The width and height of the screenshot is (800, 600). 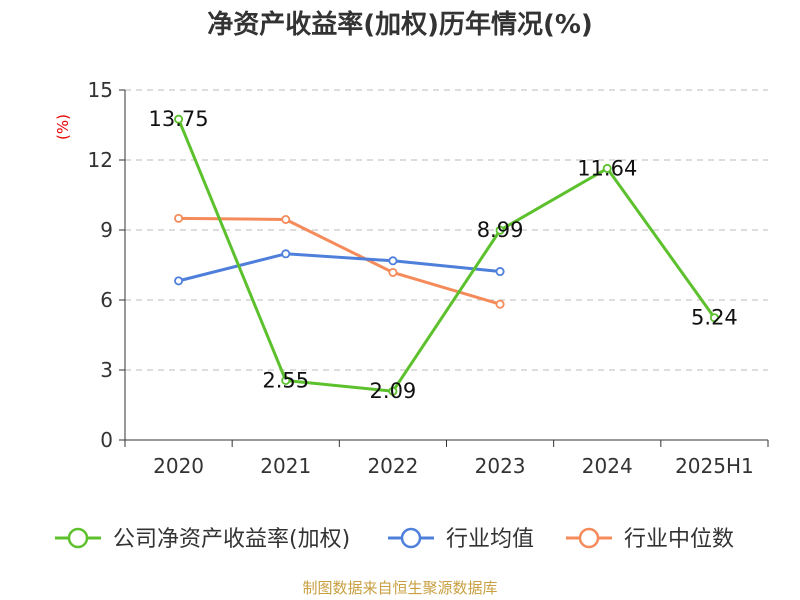 I want to click on legend-item-0: 公司净资产收益率(加权), so click(x=202, y=539).